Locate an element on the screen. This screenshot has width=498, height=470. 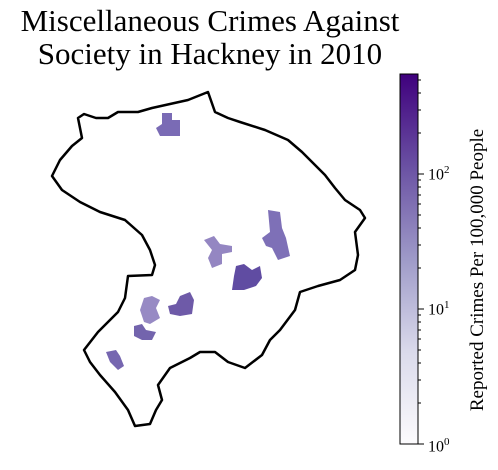
colorbar is located at coordinates (409, 259).